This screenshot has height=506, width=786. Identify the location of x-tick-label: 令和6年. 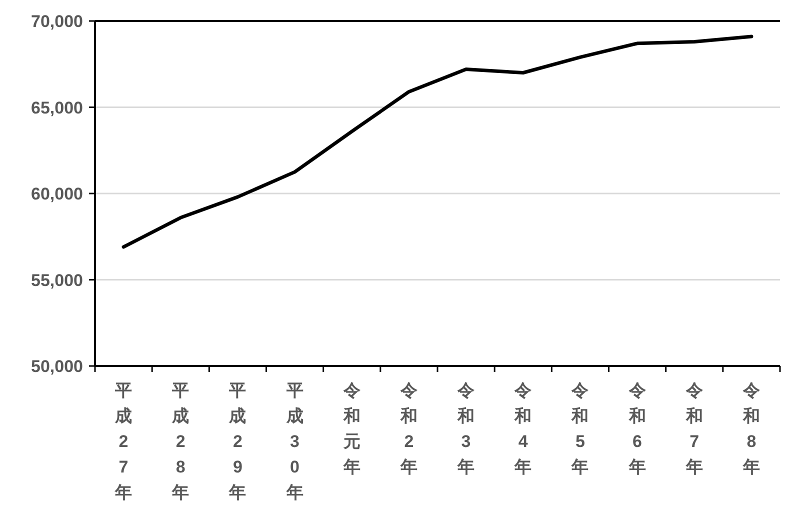
(637, 428).